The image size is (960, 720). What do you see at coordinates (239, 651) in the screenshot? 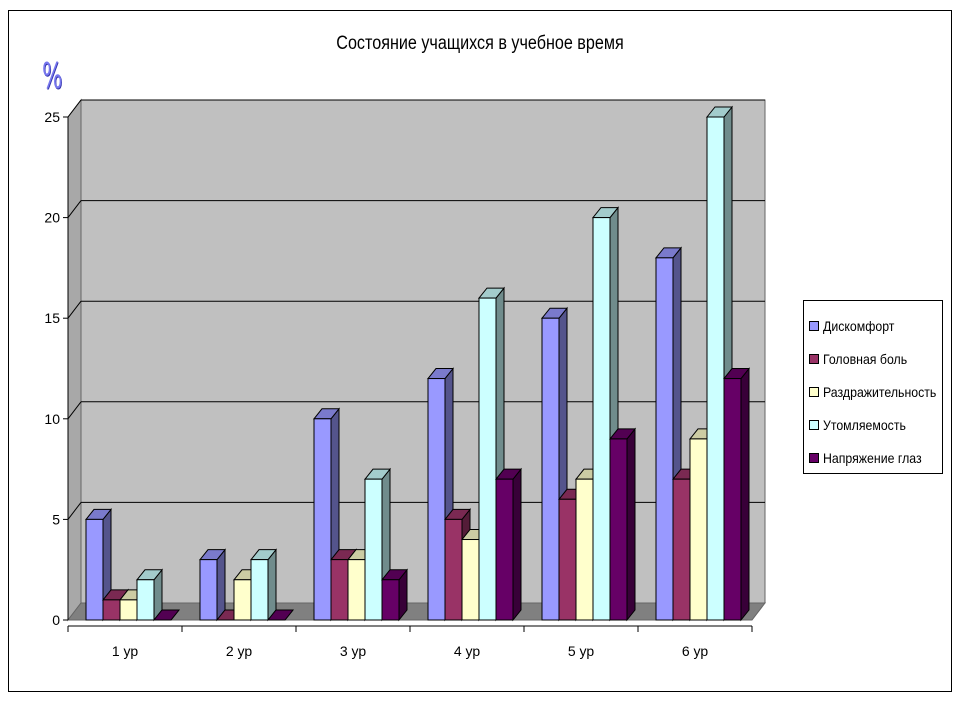
I see `x-tick-label: 2 ур` at bounding box center [239, 651].